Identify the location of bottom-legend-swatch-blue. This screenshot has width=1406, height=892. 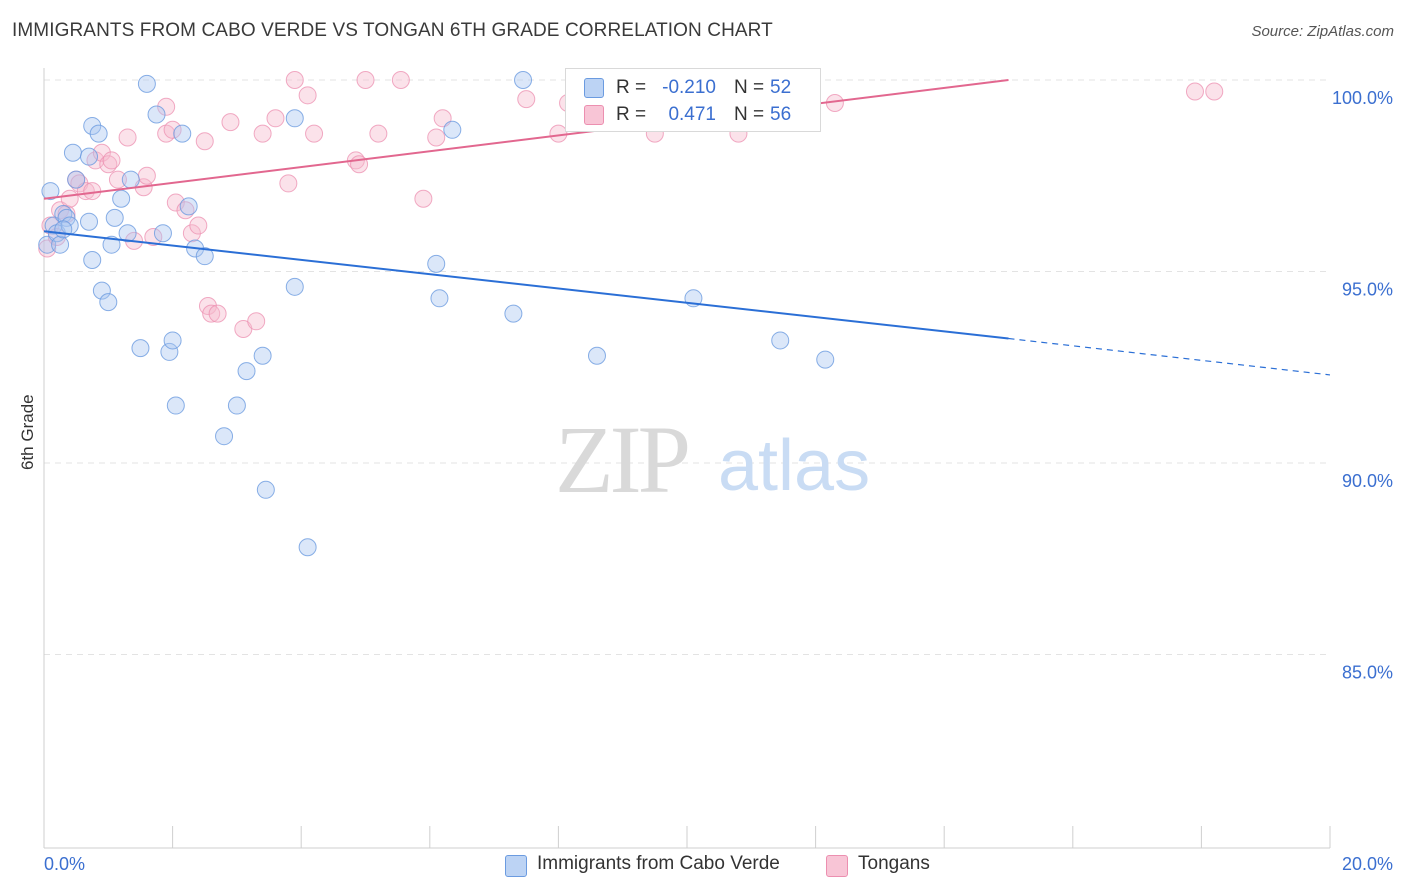
(516, 866).